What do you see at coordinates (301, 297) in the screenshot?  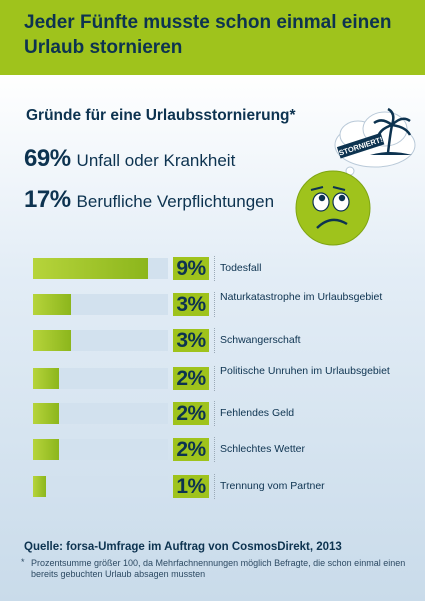 I see `category-label: Naturkatastrophe im Urlaubsgebiet` at bounding box center [301, 297].